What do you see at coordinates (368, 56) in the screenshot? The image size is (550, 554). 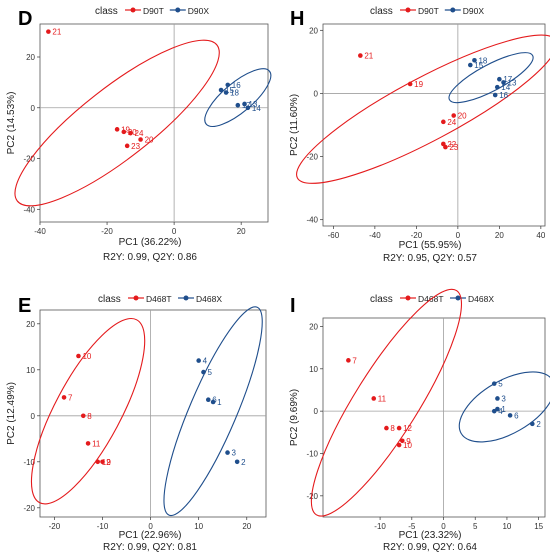 I see `point-label: 21` at bounding box center [368, 56].